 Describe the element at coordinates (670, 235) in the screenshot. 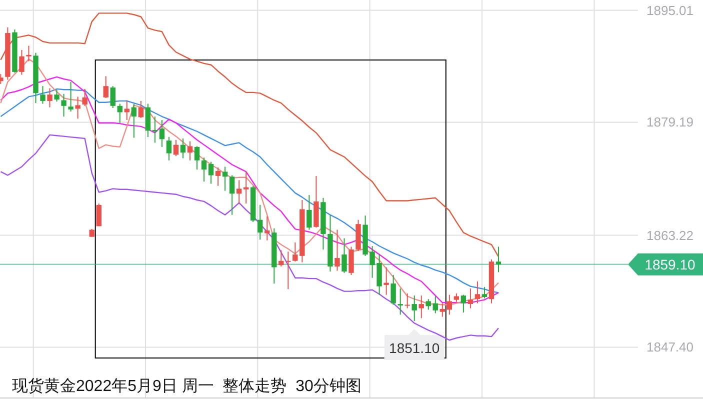

I see `y-tick-label: 1863.22` at that location.